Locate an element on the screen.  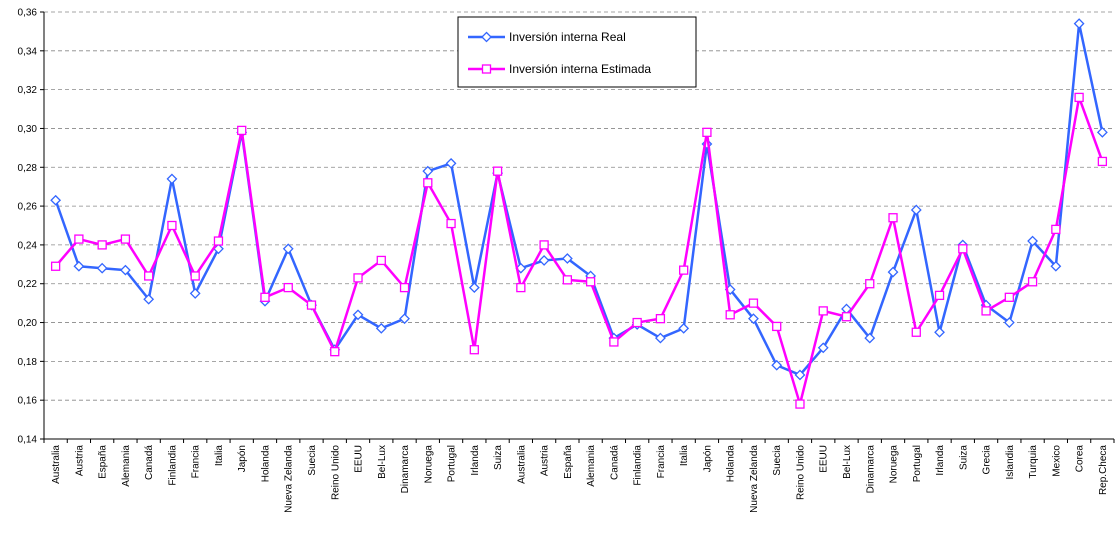
y-tick-label: 0,28 is located at coordinates (28, 168).